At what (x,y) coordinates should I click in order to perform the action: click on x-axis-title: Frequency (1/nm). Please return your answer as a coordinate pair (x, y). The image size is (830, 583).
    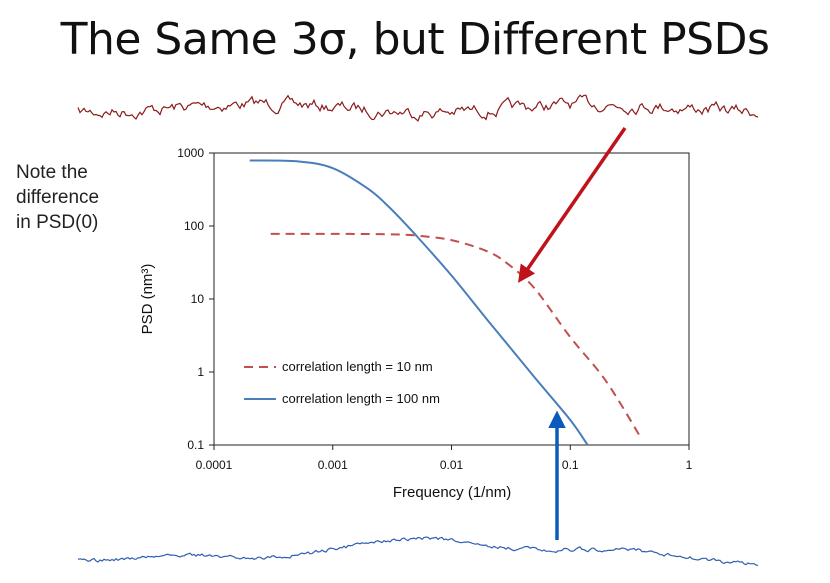
    Looking at the image, I should click on (452, 492).